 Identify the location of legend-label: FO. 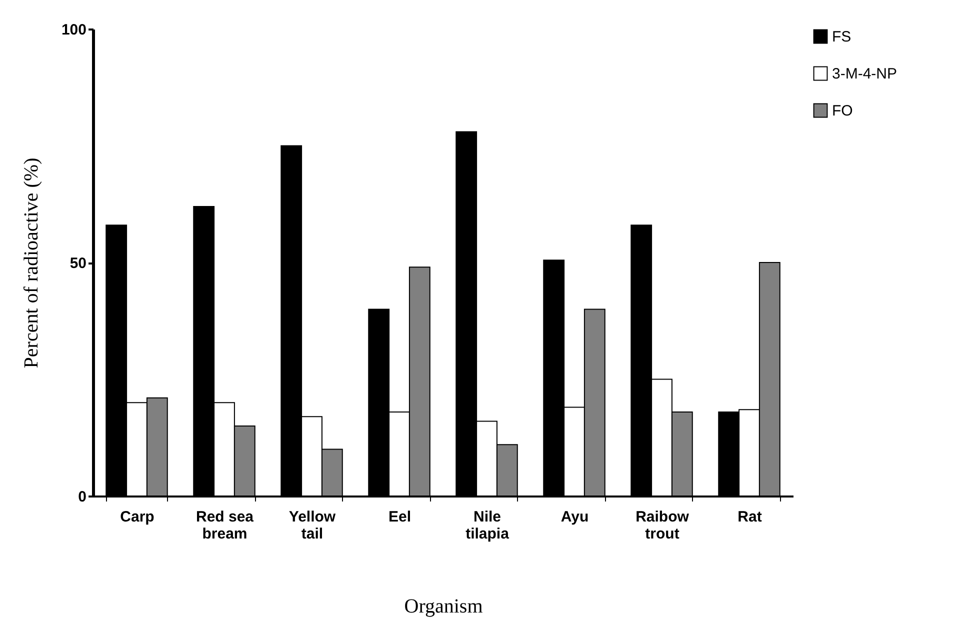
(842, 111).